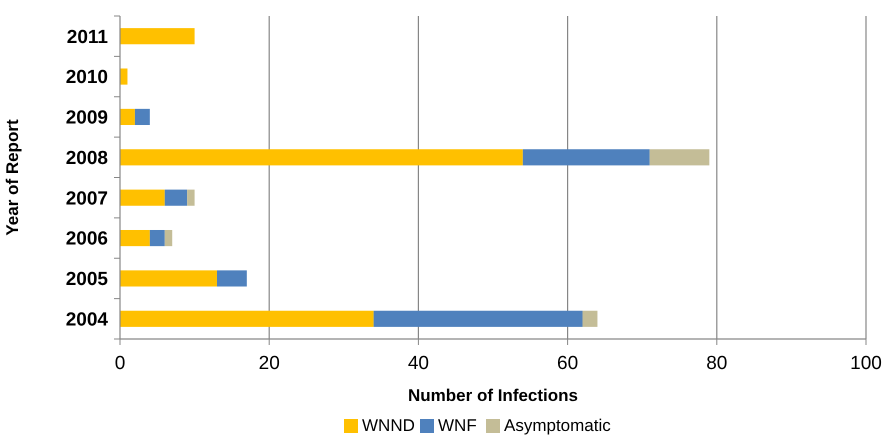 Image resolution: width=892 pixels, height=447 pixels. Describe the element at coordinates (388, 425) in the screenshot. I see `legend-label: WNND` at that location.